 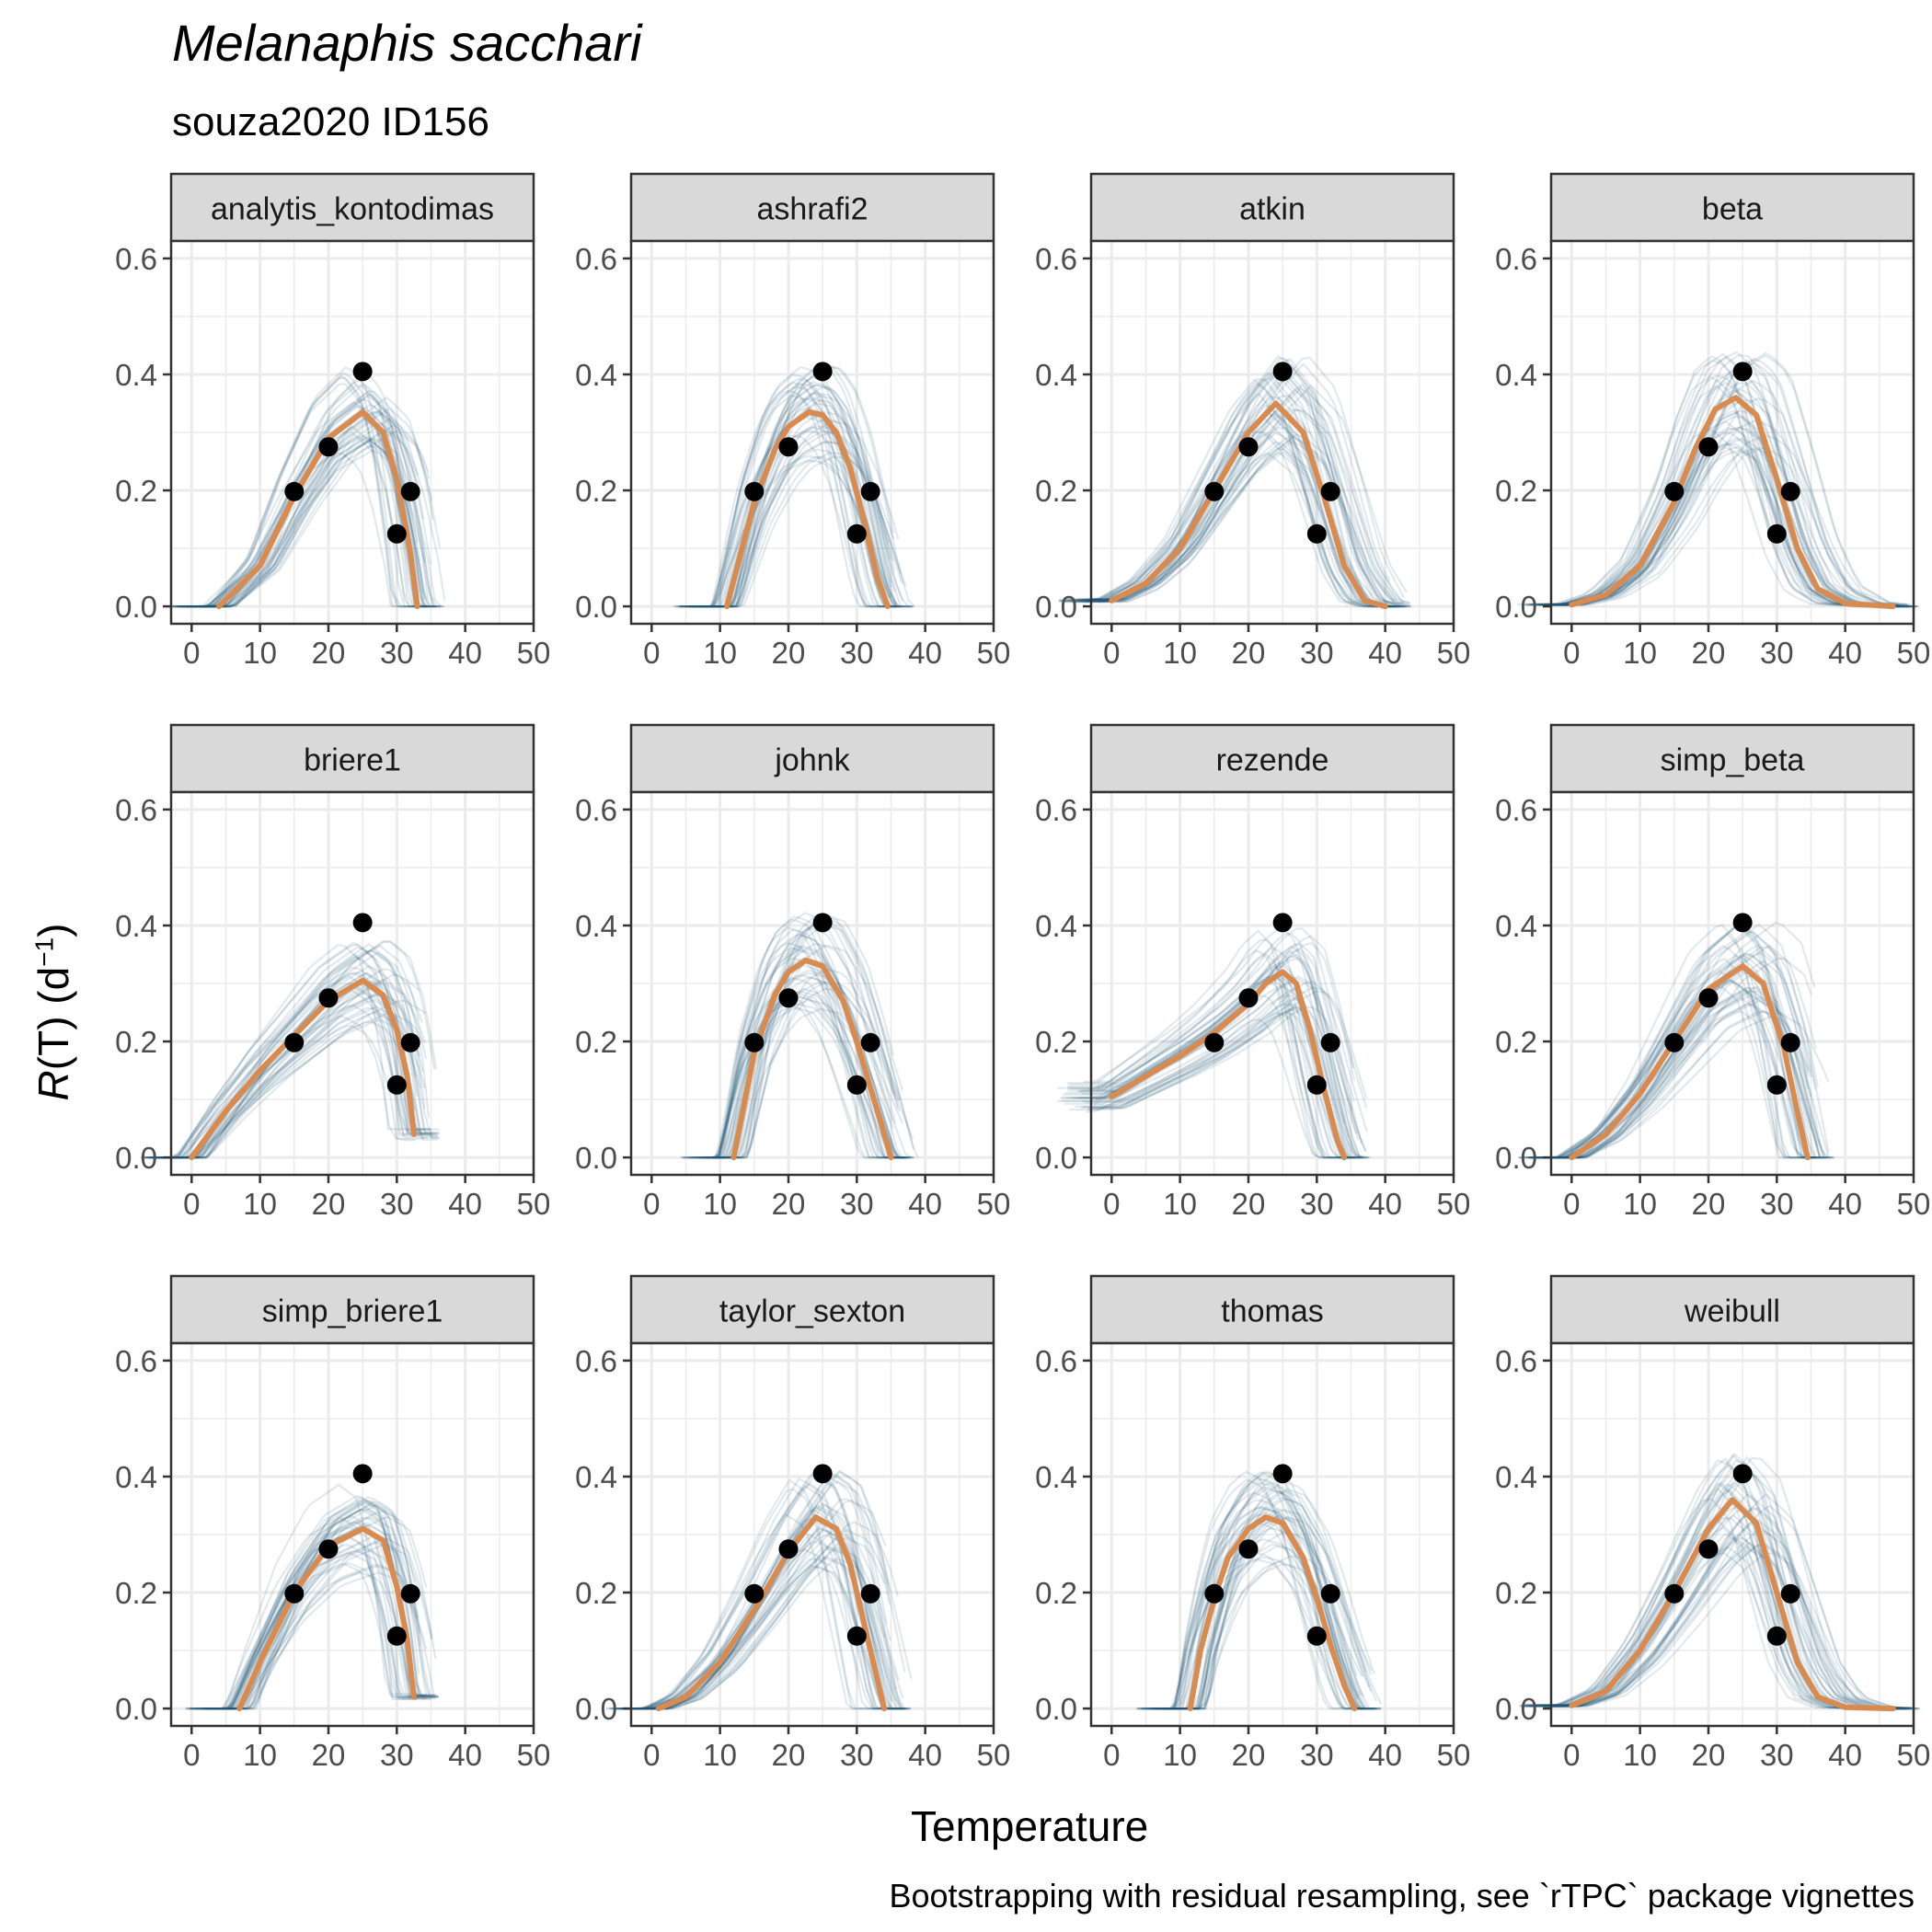 What do you see at coordinates (407, 43) in the screenshot?
I see `figure-title: Melanaphis sacchari` at bounding box center [407, 43].